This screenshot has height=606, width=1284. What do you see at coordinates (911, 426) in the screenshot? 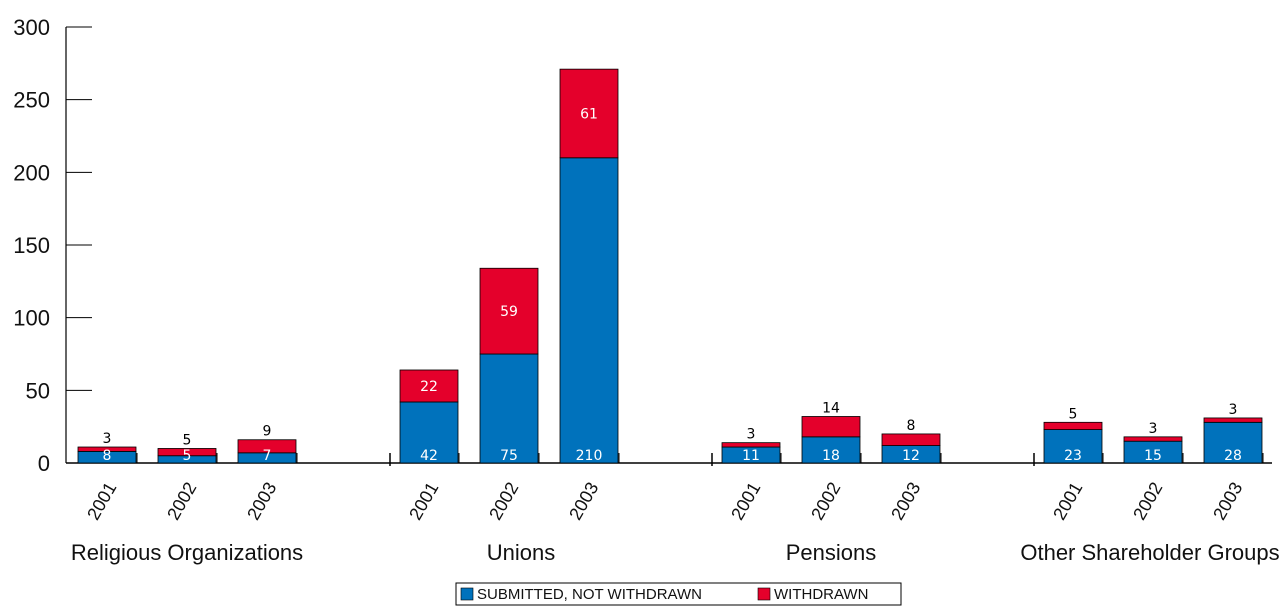
I see `data-label-withdrawn: 8` at bounding box center [911, 426].